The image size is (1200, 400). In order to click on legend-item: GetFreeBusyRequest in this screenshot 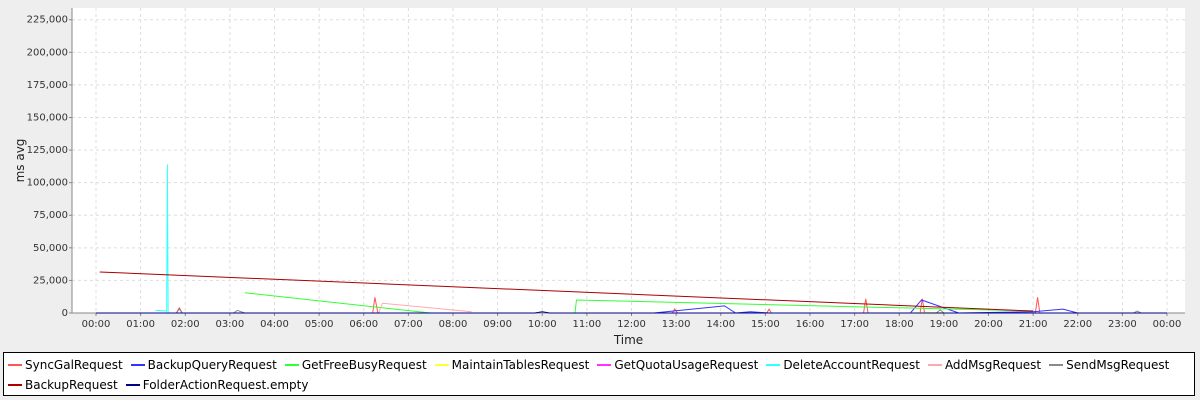, I will do `click(355, 365)`.